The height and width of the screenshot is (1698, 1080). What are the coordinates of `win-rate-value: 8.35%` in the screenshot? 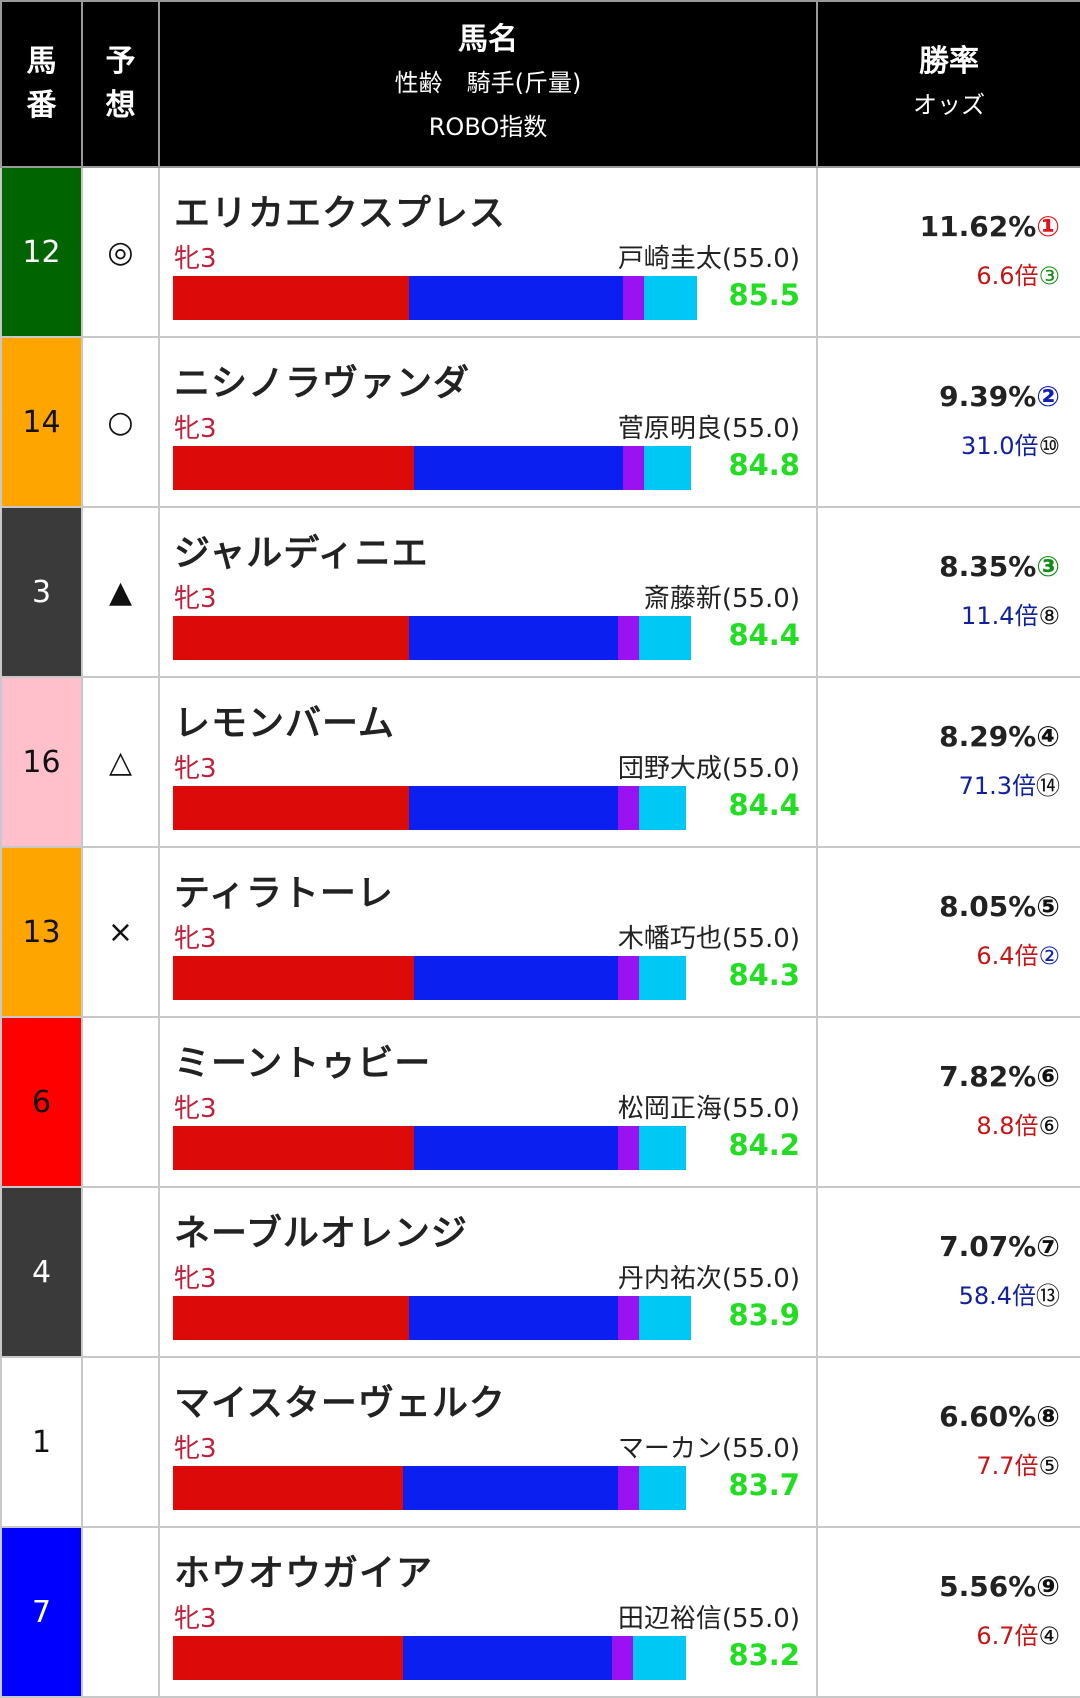 It's located at (988, 566).